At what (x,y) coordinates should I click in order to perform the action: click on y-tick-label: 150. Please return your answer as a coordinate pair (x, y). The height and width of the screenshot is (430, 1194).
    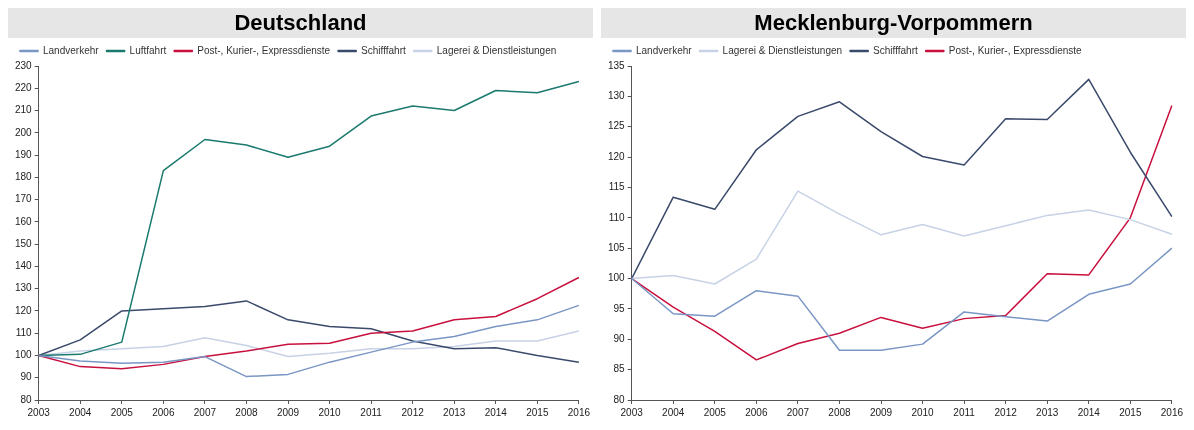
    Looking at the image, I should click on (24, 243).